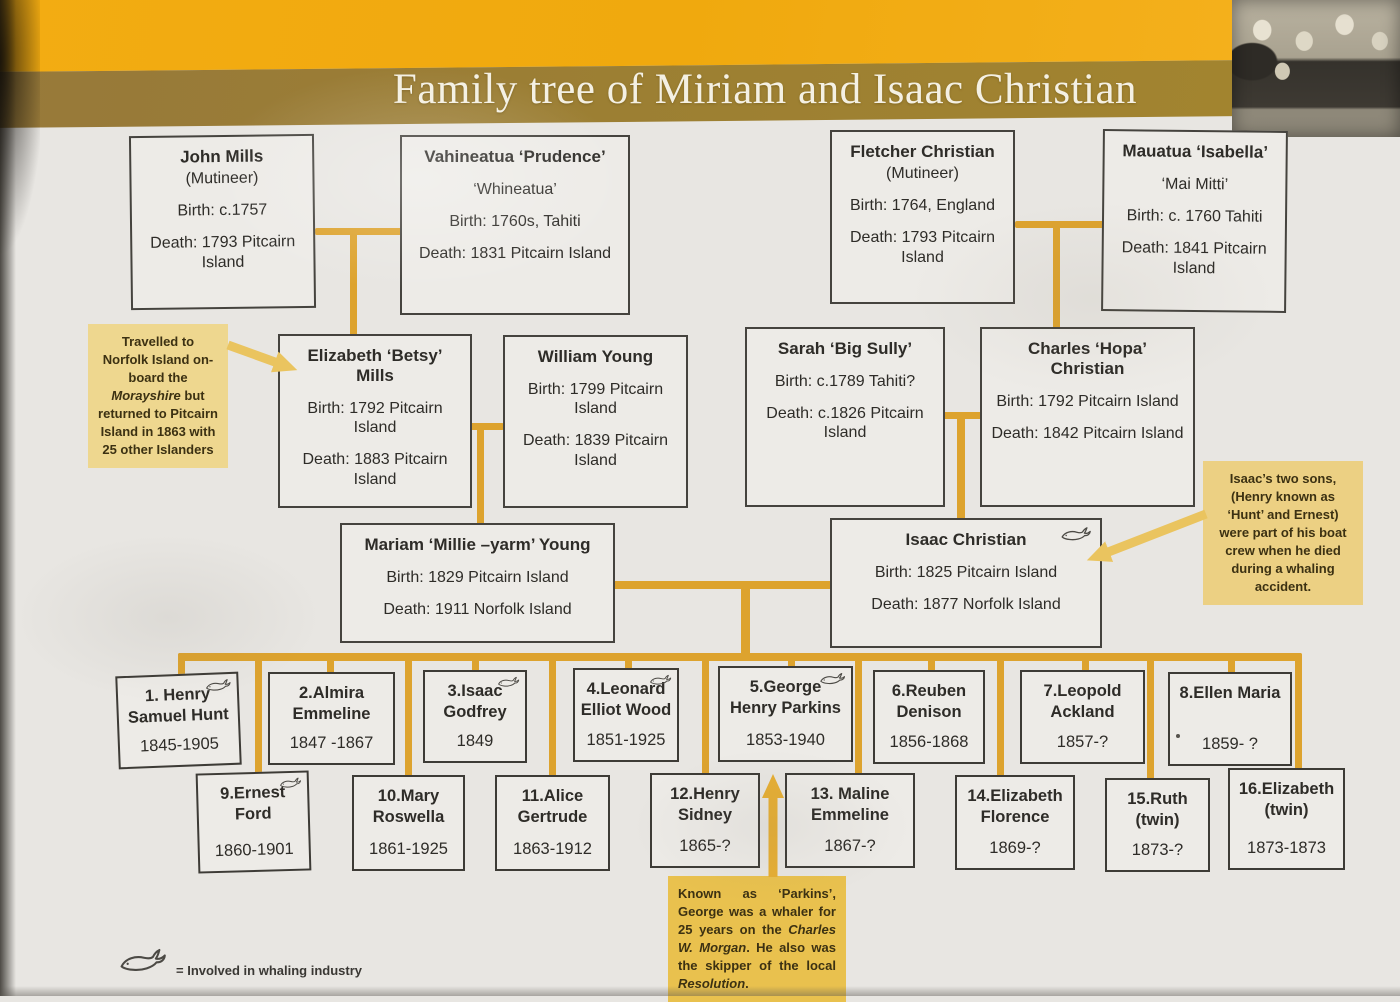 The image size is (1400, 1002). Describe the element at coordinates (1195, 151) in the screenshot. I see `person-name: Mauatua ‘Isabella’` at that location.